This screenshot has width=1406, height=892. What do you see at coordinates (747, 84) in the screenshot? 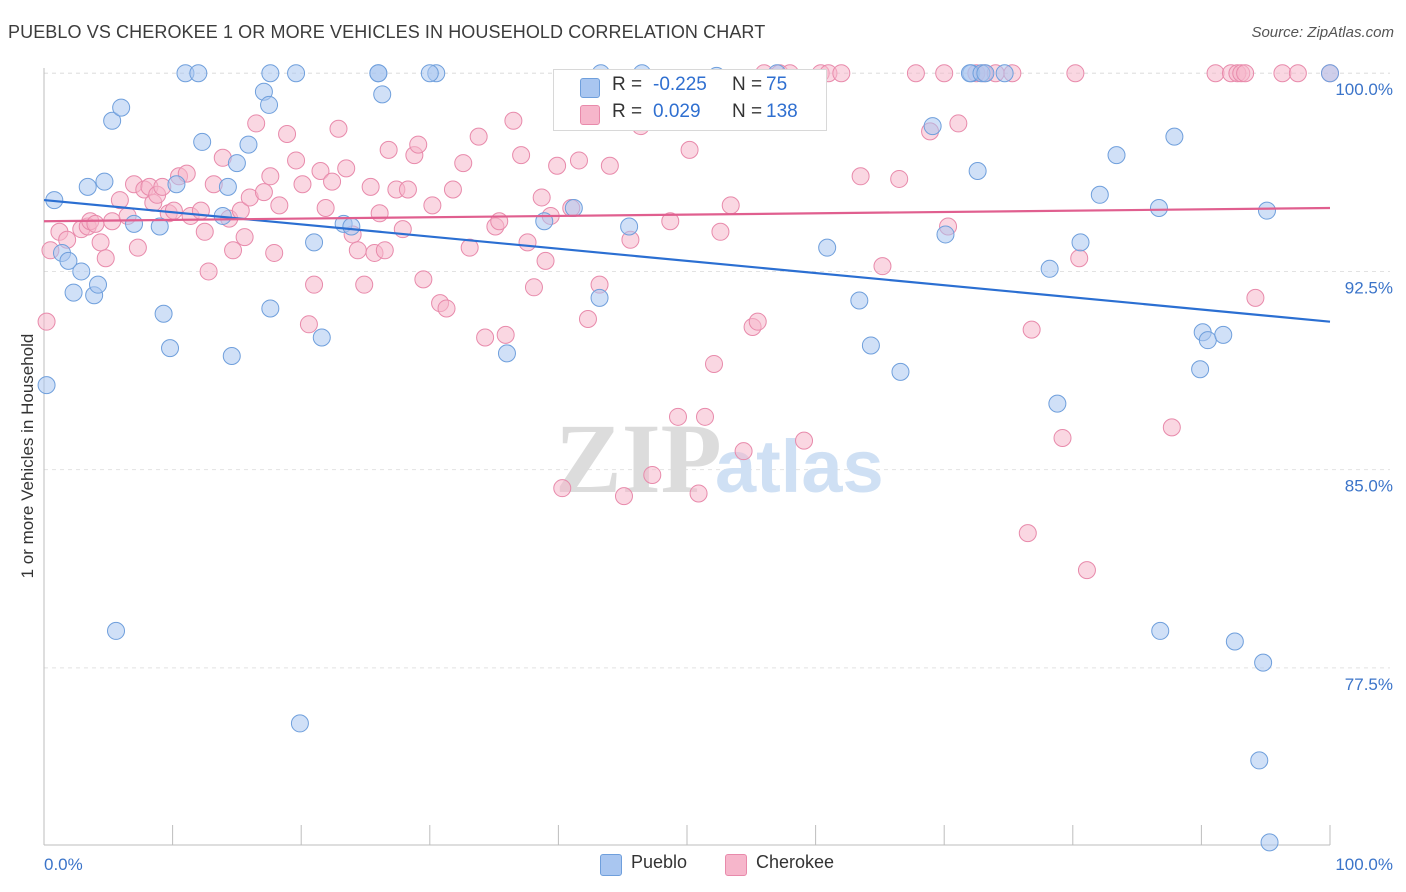
I see `legend-n-label: N =` at bounding box center [747, 84].